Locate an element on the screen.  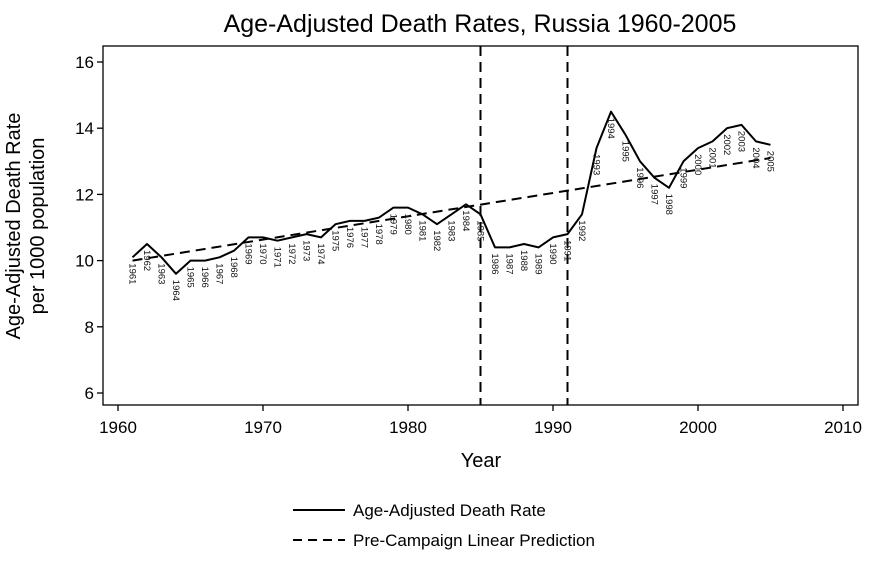
point-label-1988: 1988 is located at coordinates (523, 260).